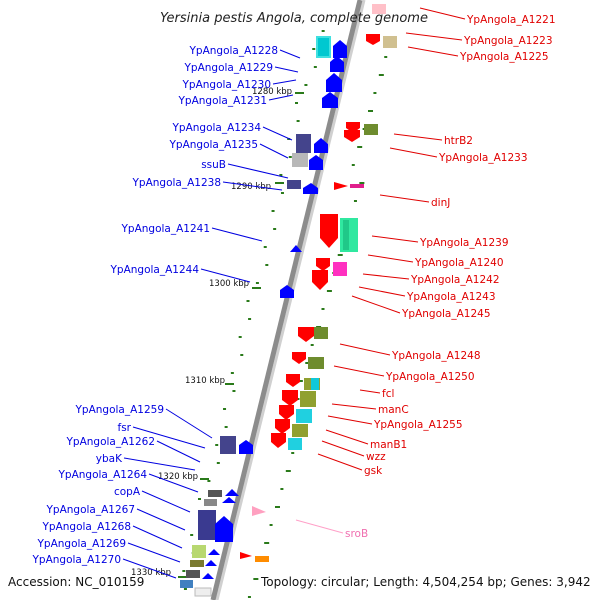  I want to click on kbp-label: 1280 kbp, so click(272, 92).